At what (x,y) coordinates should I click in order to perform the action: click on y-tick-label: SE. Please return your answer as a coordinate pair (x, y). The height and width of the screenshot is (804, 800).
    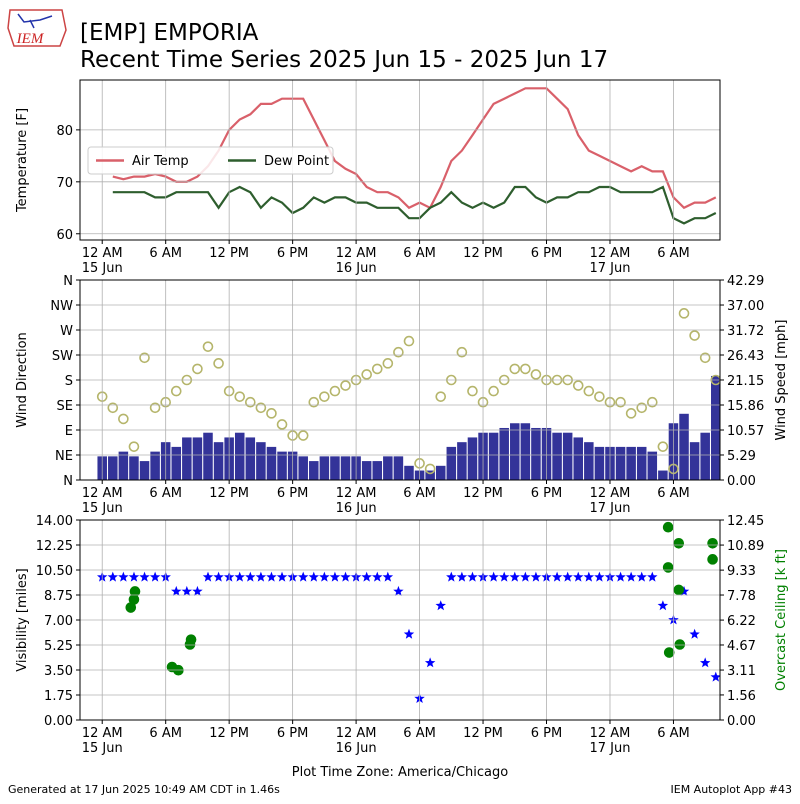
    Looking at the image, I should click on (65, 406).